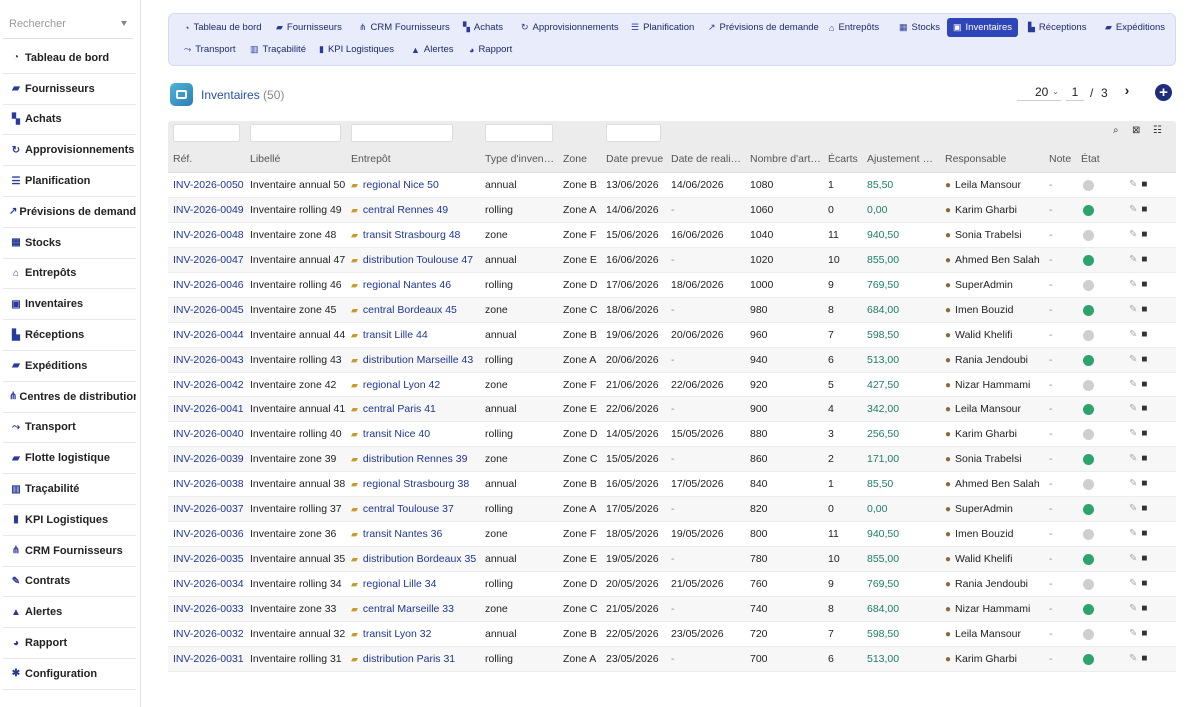 The image size is (1200, 707). Describe the element at coordinates (210, 260) in the screenshot. I see `ref-link: INV-2026-0047` at that location.